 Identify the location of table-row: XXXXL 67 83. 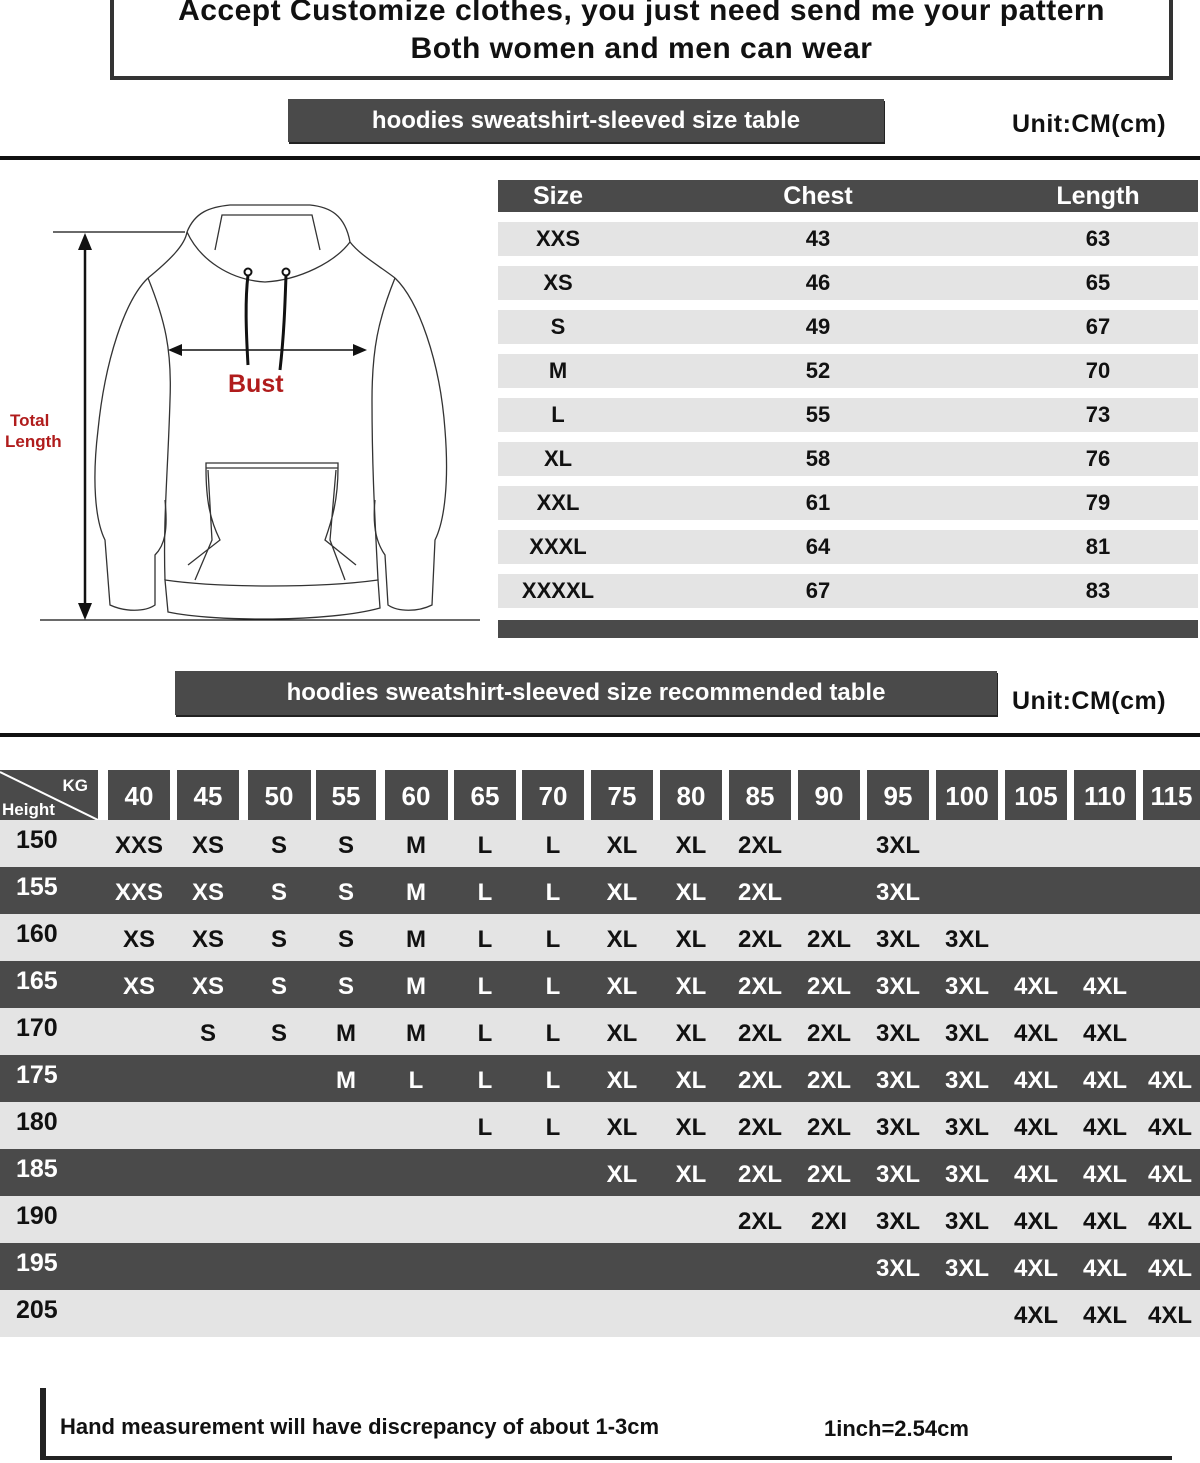
(848, 591).